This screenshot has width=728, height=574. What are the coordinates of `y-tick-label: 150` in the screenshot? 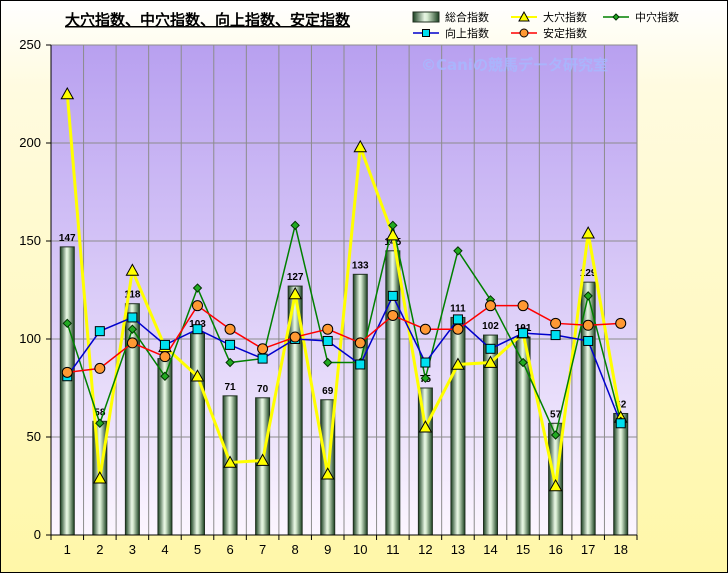 It's located at (30, 240).